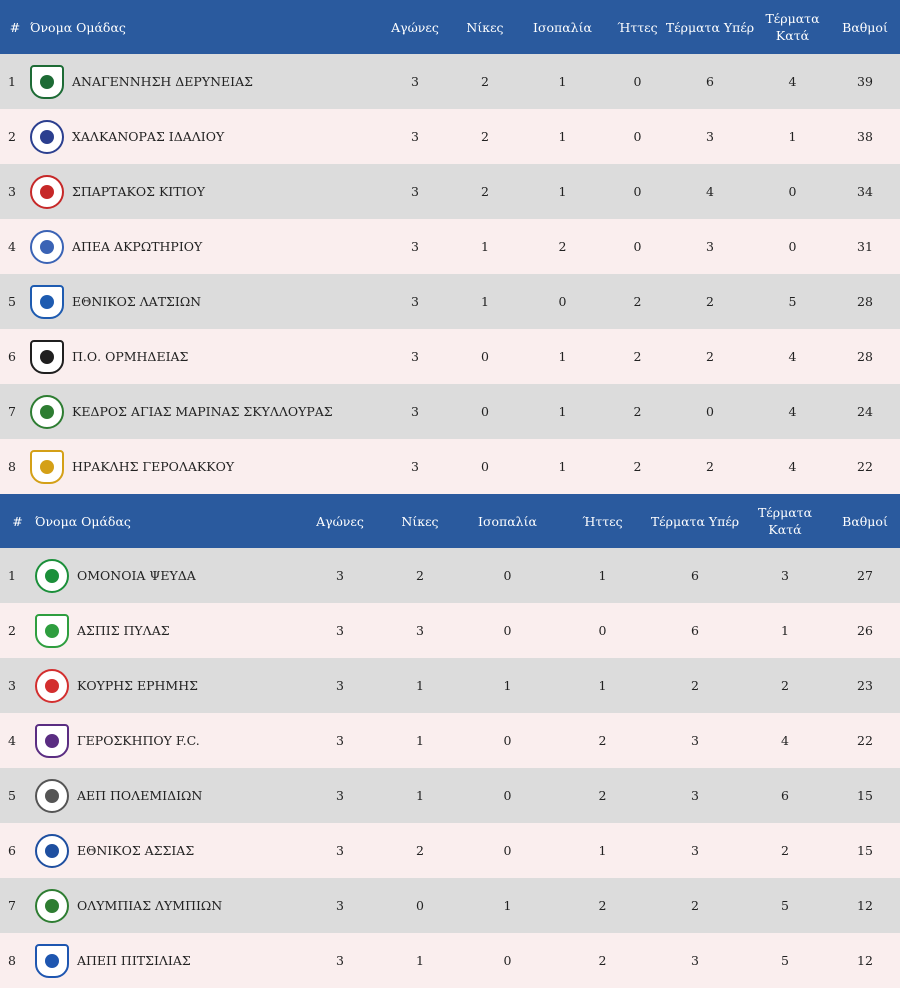  I want to click on team-points: 38, so click(865, 136).